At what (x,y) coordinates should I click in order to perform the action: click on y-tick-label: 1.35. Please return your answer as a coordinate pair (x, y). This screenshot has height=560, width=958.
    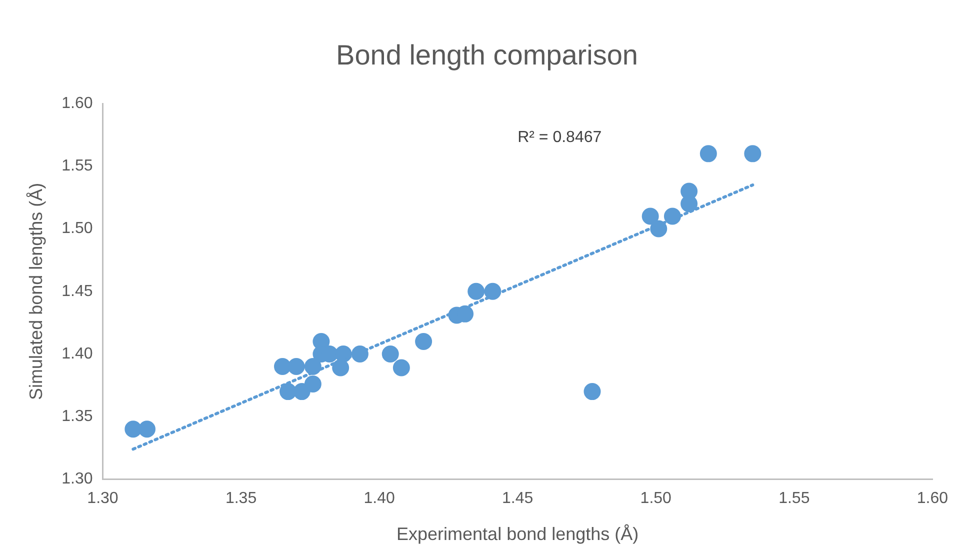
    Looking at the image, I should click on (77, 417).